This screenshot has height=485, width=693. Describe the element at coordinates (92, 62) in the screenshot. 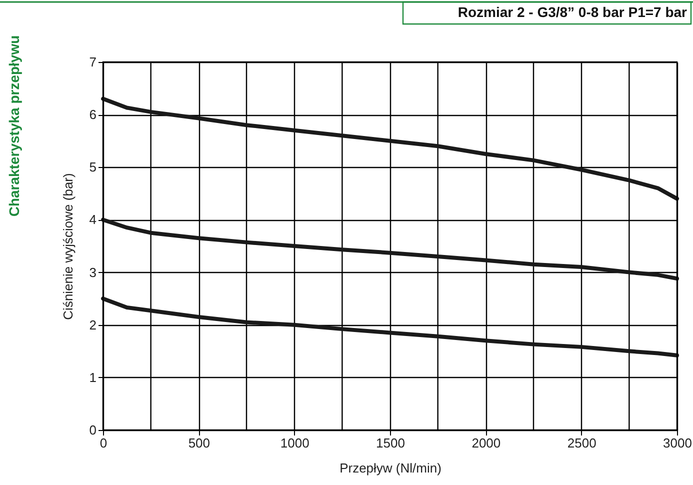

I see `y-tick-label: 7` at that location.